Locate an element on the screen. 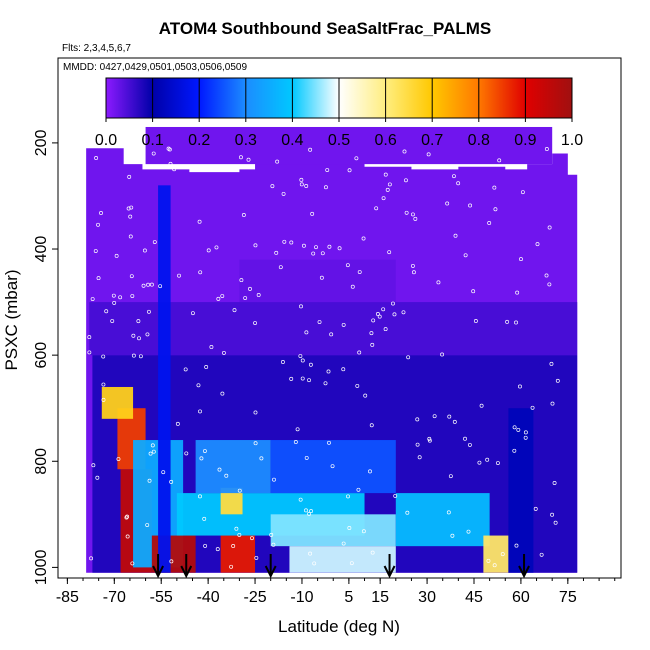 The height and width of the screenshot is (650, 650). colorbar-tick-label: 0.0 is located at coordinates (106, 140).